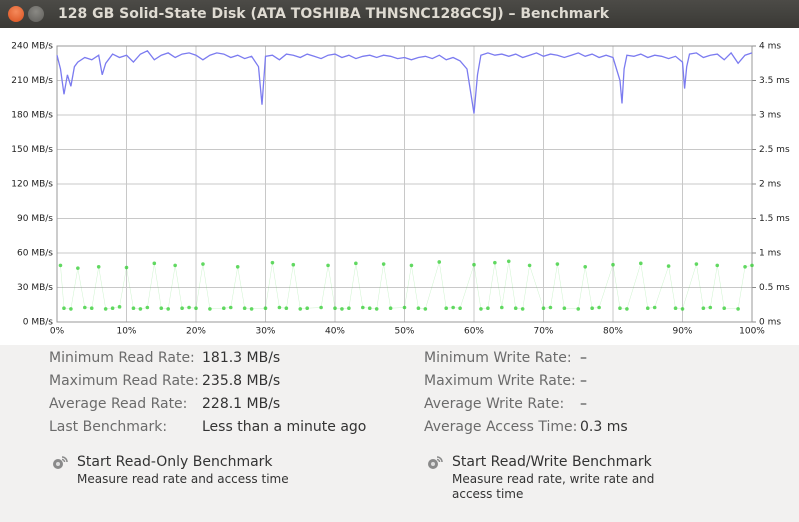 The image size is (799, 522). What do you see at coordinates (183, 479) in the screenshot?
I see `button-subtitle: Measure read rate and access time` at bounding box center [183, 479].